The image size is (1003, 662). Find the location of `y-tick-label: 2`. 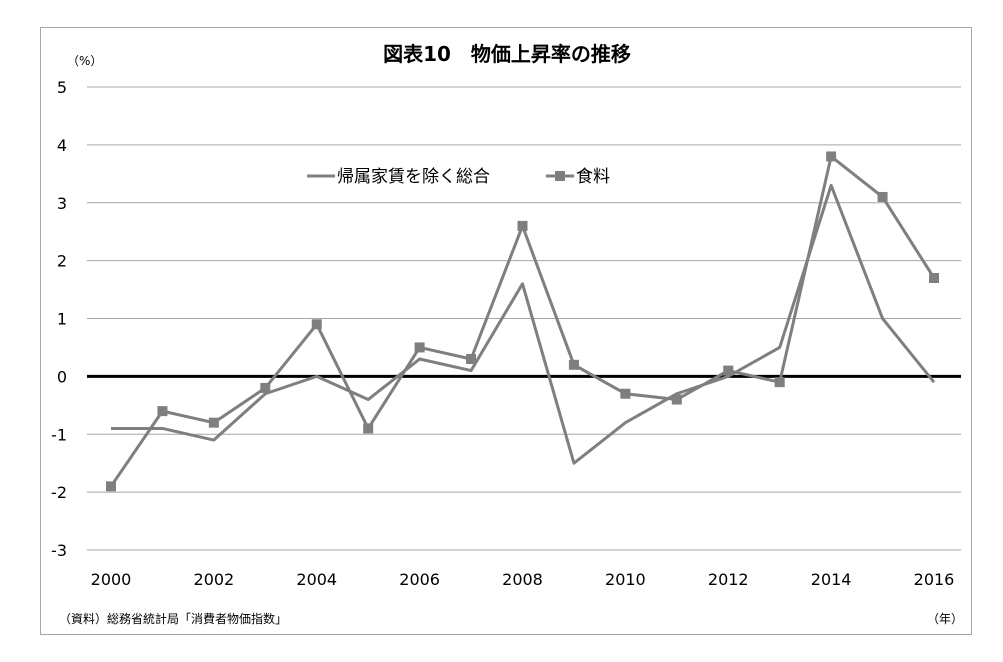

y-tick-label: 2 is located at coordinates (62, 261).